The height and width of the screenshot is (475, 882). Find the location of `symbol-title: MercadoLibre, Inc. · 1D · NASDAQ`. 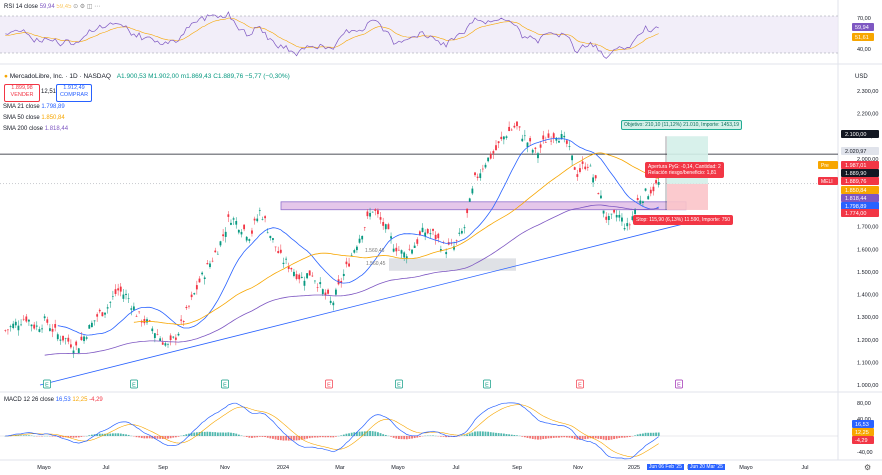

symbol-title: MercadoLibre, Inc. · 1D · NASDAQ is located at coordinates (60, 76).